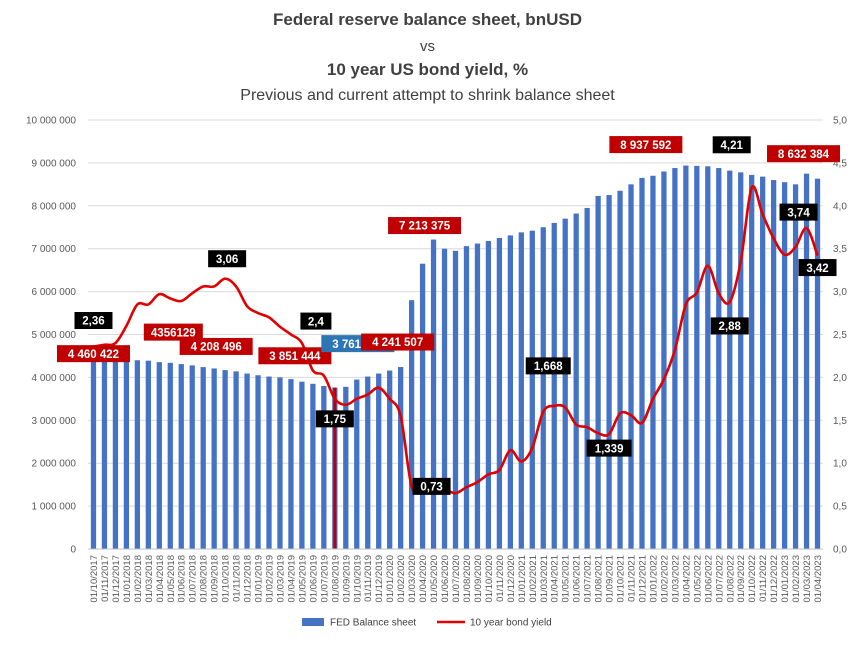  I want to click on x-tick-label: 01/09/2022, so click(741, 579).